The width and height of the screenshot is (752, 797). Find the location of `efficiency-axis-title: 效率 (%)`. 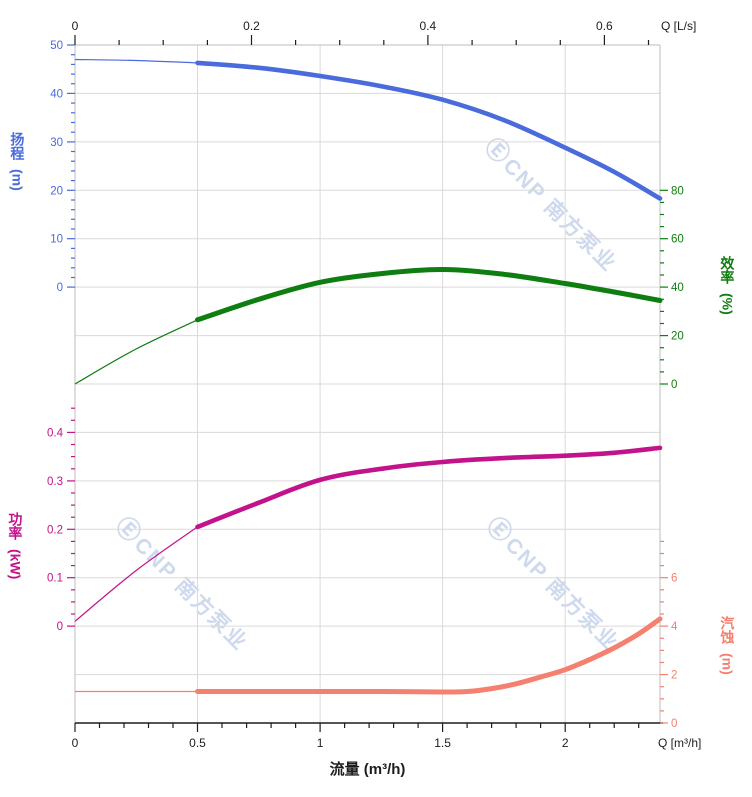

efficiency-axis-title: 效率 (%) is located at coordinates (727, 285).